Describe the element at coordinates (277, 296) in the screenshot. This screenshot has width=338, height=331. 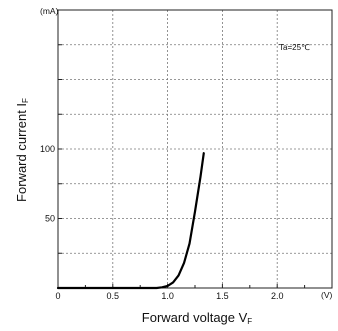
I see `x-tick-label: 2.0` at that location.